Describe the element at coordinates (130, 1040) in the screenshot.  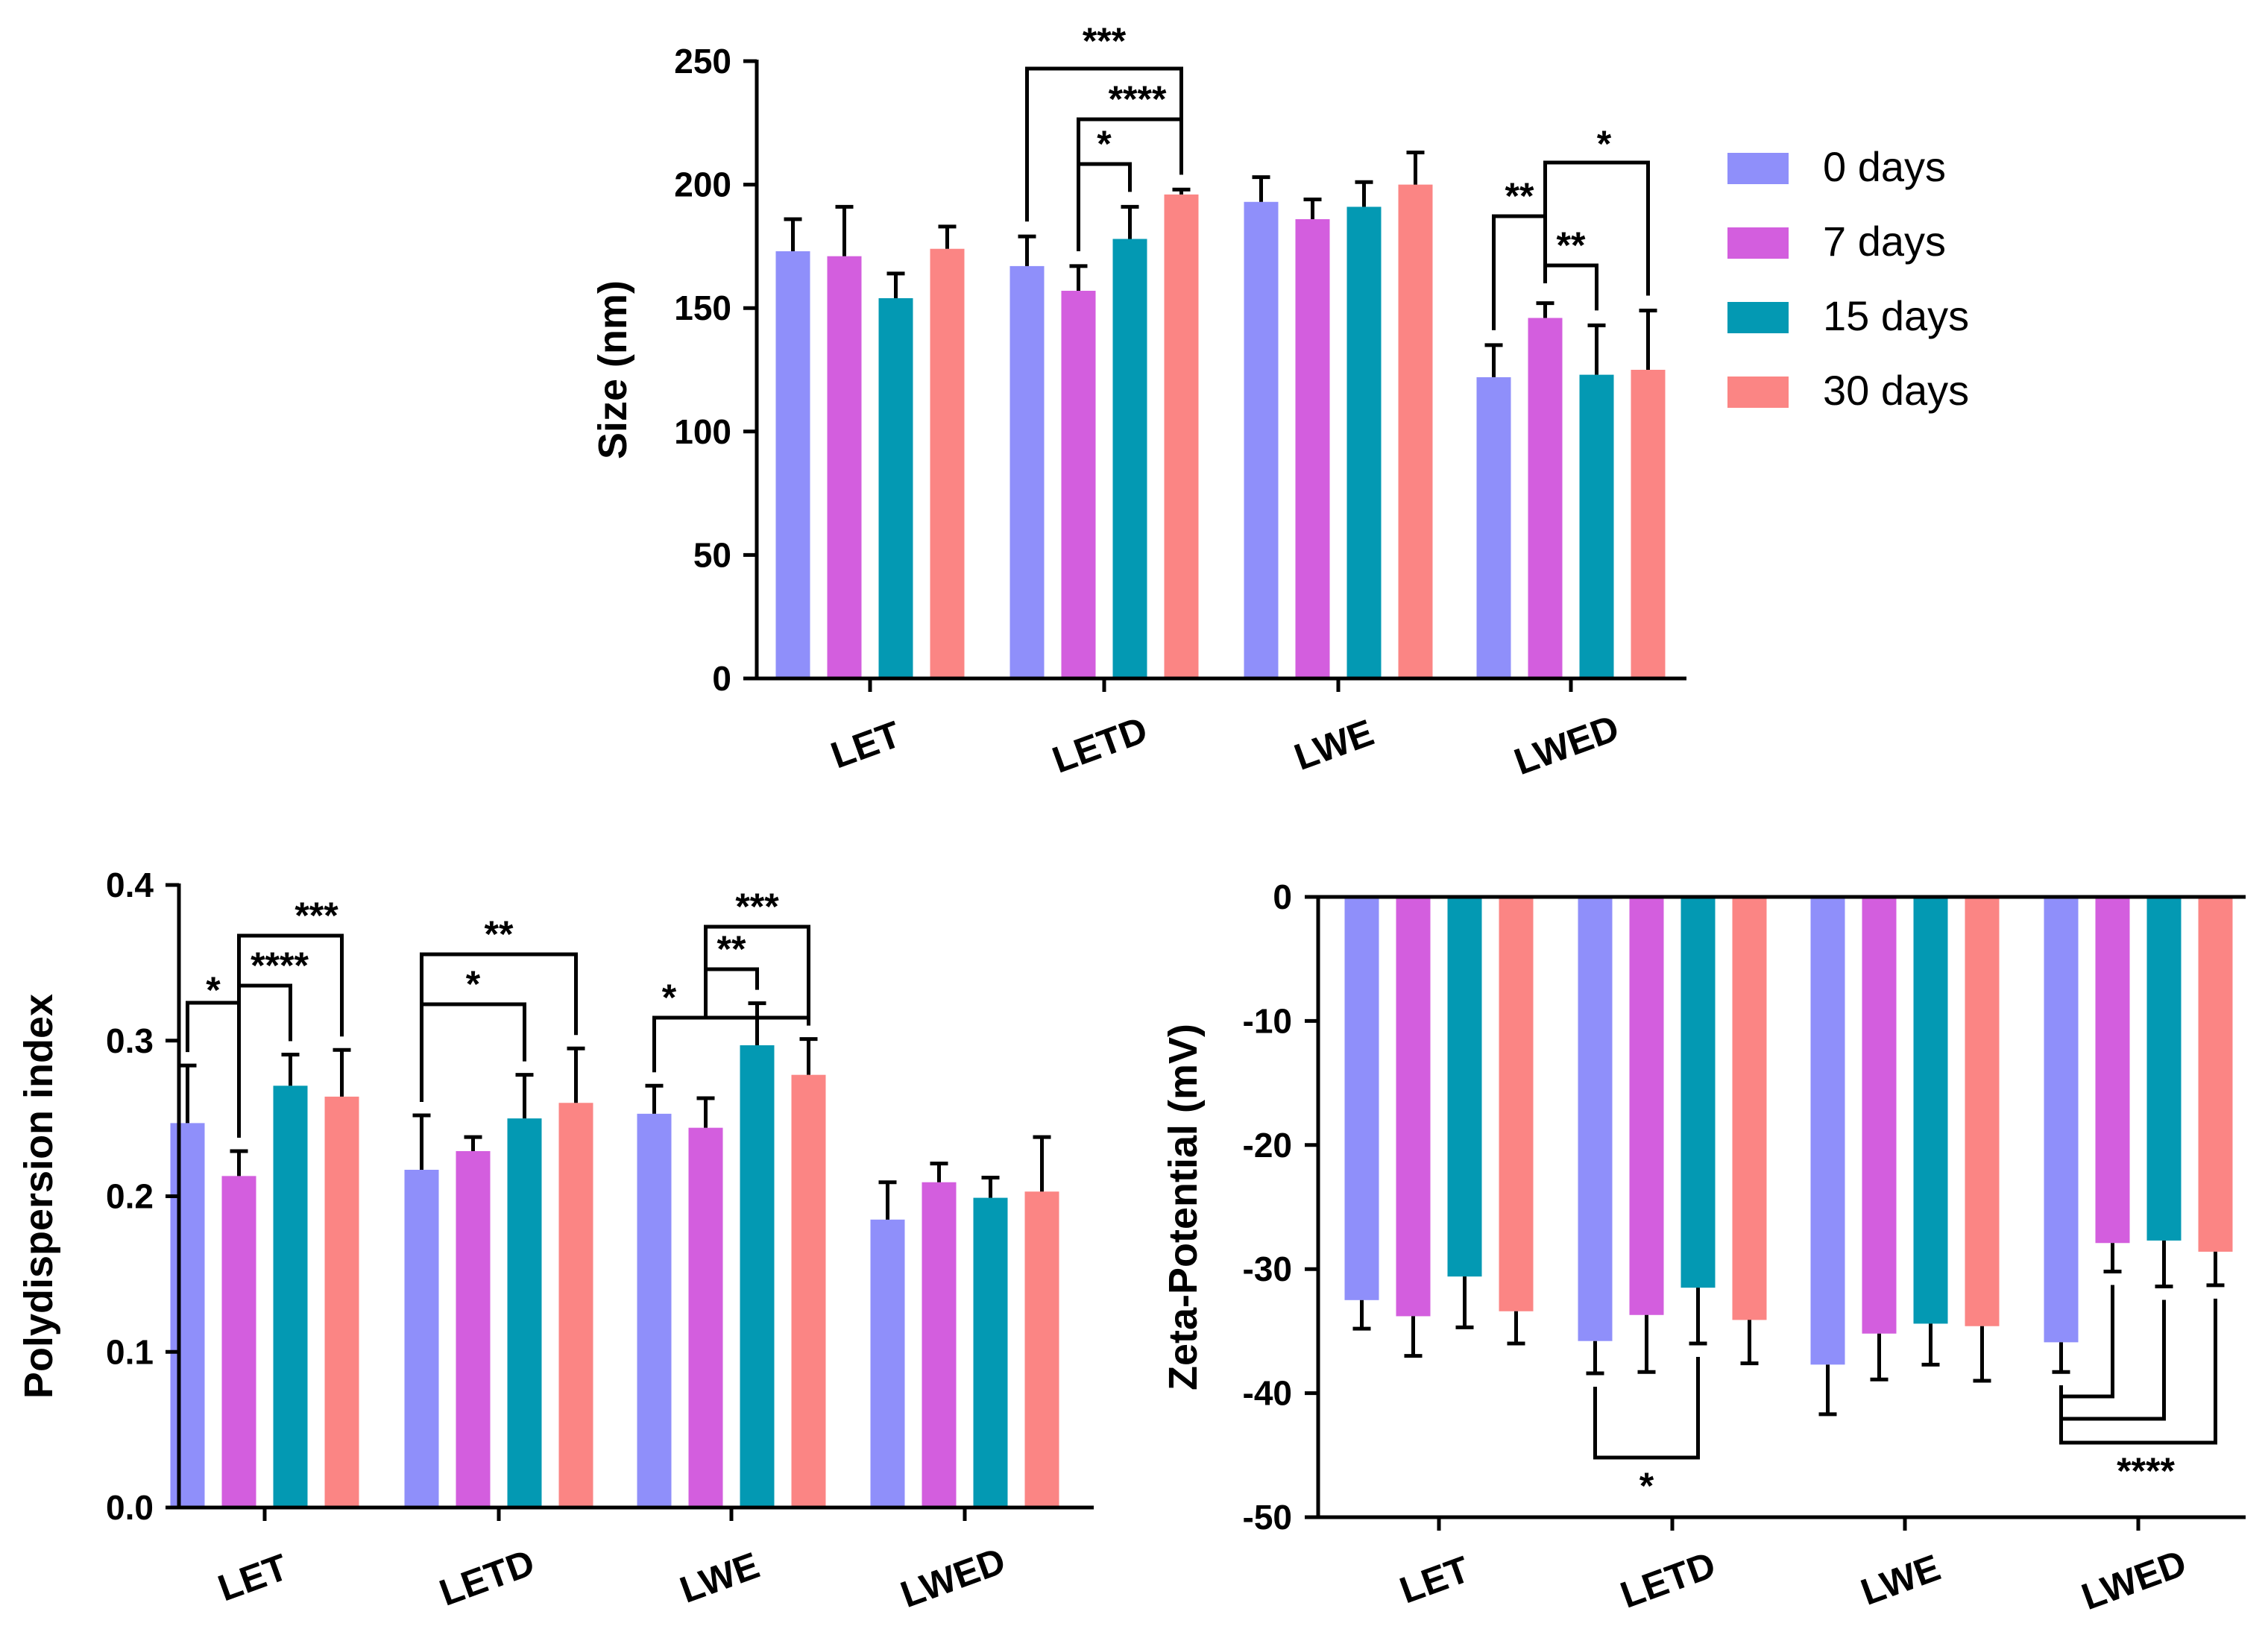
I see `y-tick-label: 0.3` at that location.